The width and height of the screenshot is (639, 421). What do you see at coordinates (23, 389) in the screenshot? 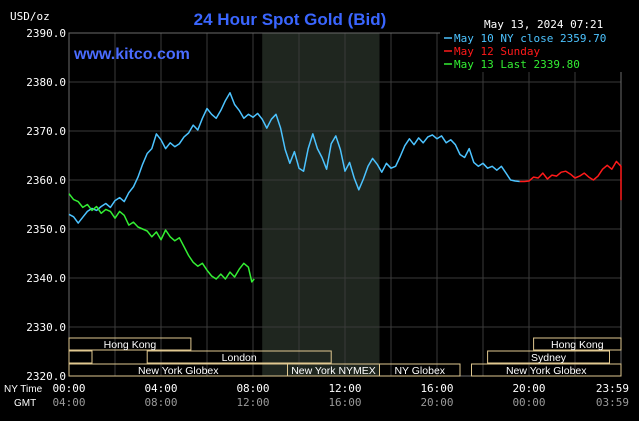
I see `ny-time-label: NY Time` at bounding box center [23, 389].